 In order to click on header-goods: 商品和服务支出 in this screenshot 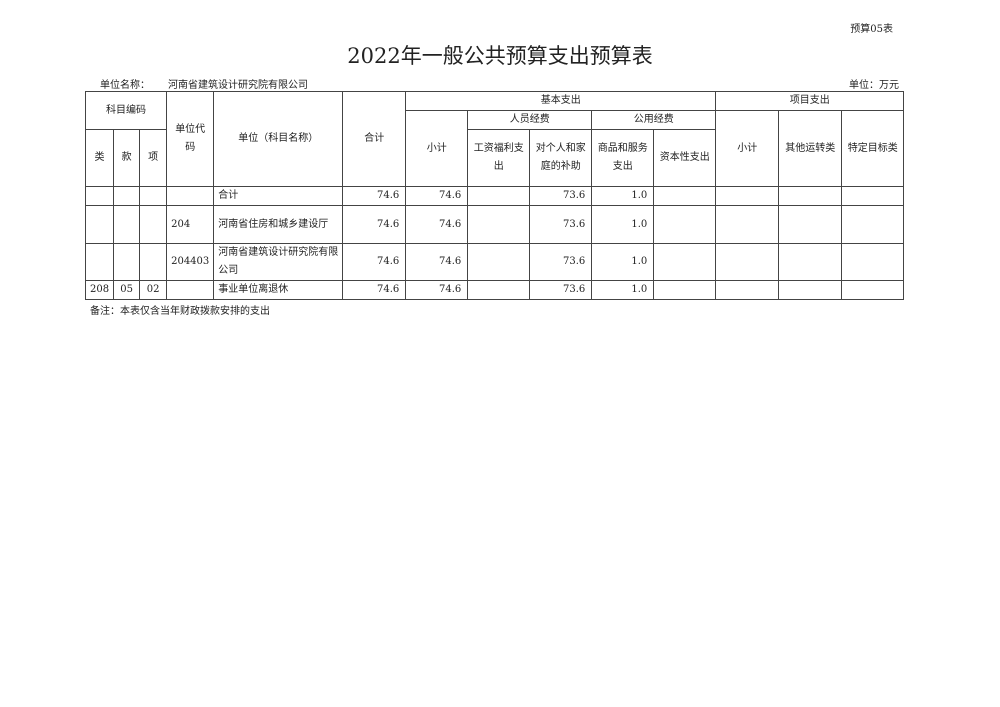, I will do `click(623, 158)`.